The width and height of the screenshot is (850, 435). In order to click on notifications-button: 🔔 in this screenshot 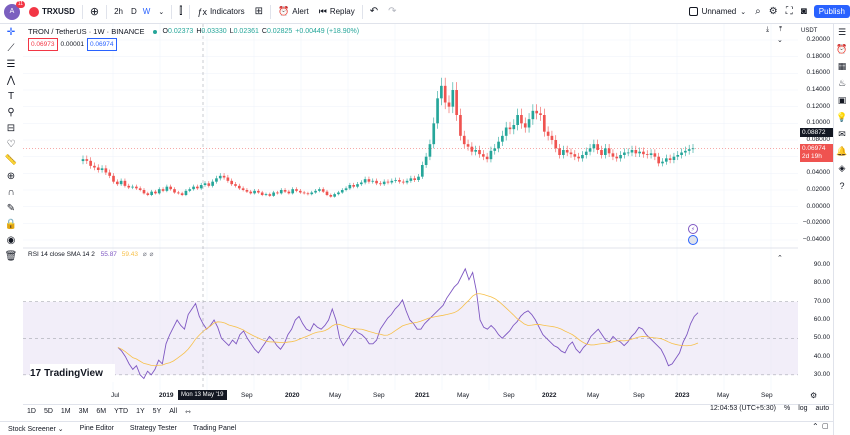, I will do `click(842, 151)`.